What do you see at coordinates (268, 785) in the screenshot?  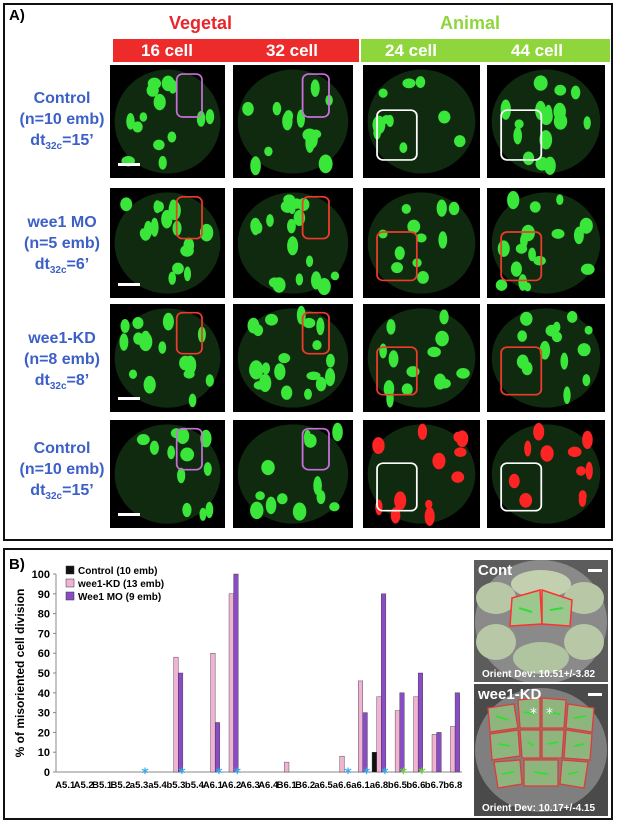 I see `x-tick-label: A6.4` at bounding box center [268, 785].